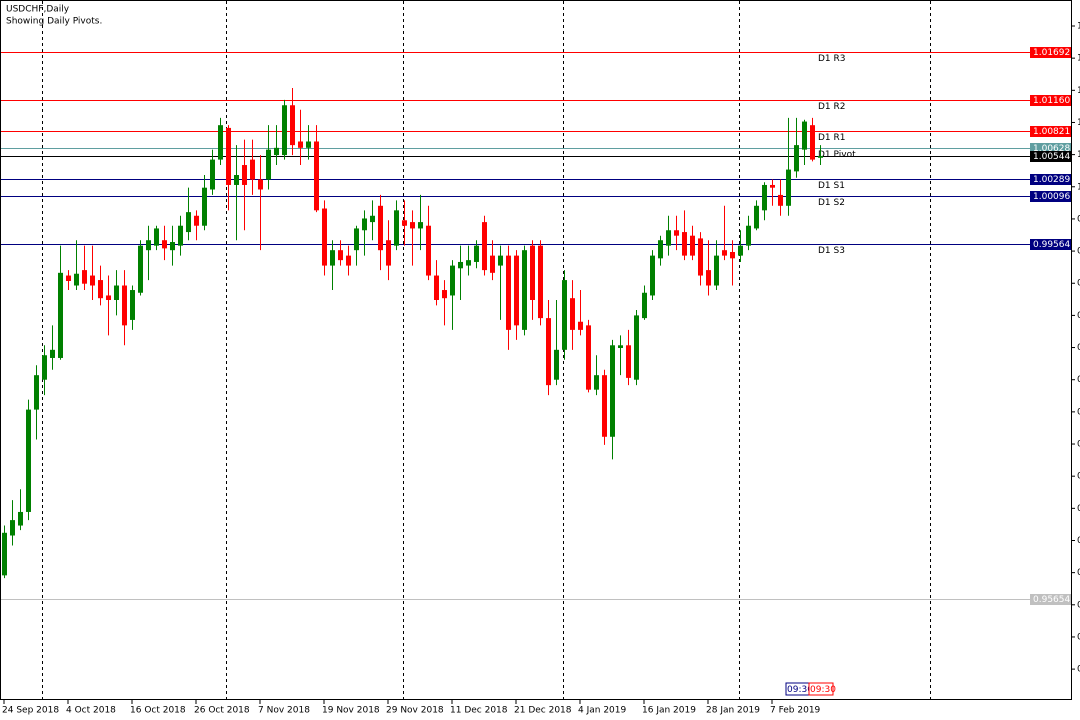  What do you see at coordinates (831, 251) in the screenshot?
I see `level-name: D1 S3` at bounding box center [831, 251].